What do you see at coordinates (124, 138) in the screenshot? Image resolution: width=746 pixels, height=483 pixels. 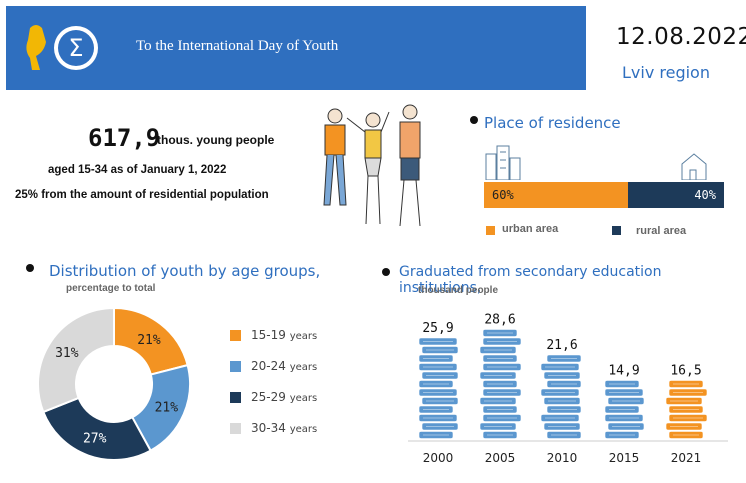 I see `youth-count-value: 617,9` at bounding box center [124, 138].